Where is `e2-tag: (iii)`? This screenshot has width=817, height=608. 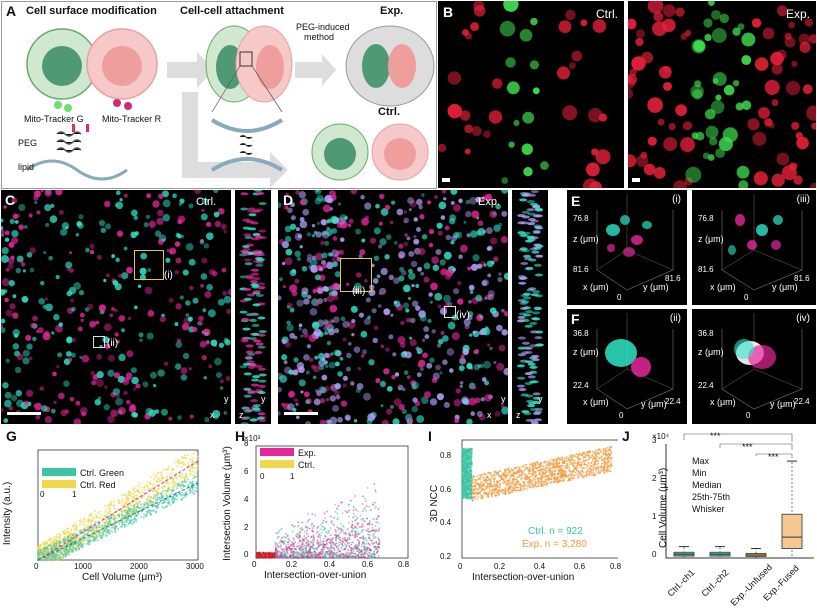
e2-tag: (iii) is located at coordinates (803, 199).